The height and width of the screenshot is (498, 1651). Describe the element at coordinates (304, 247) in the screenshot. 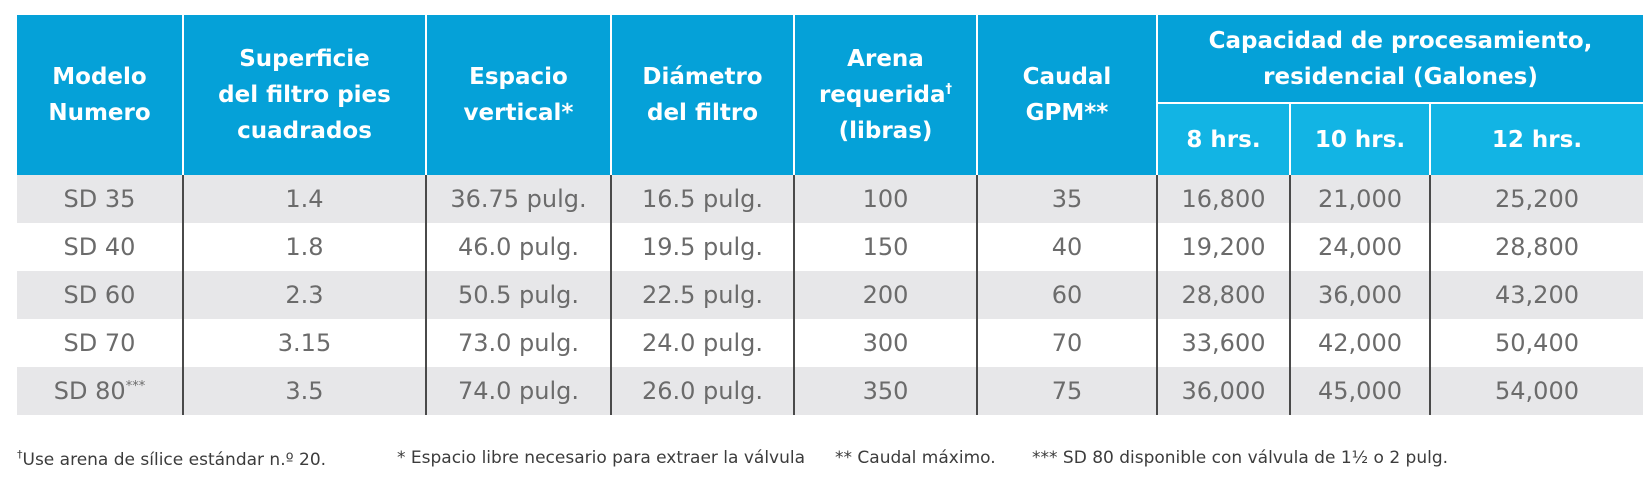

I see `cell-surface: 1.8` at that location.